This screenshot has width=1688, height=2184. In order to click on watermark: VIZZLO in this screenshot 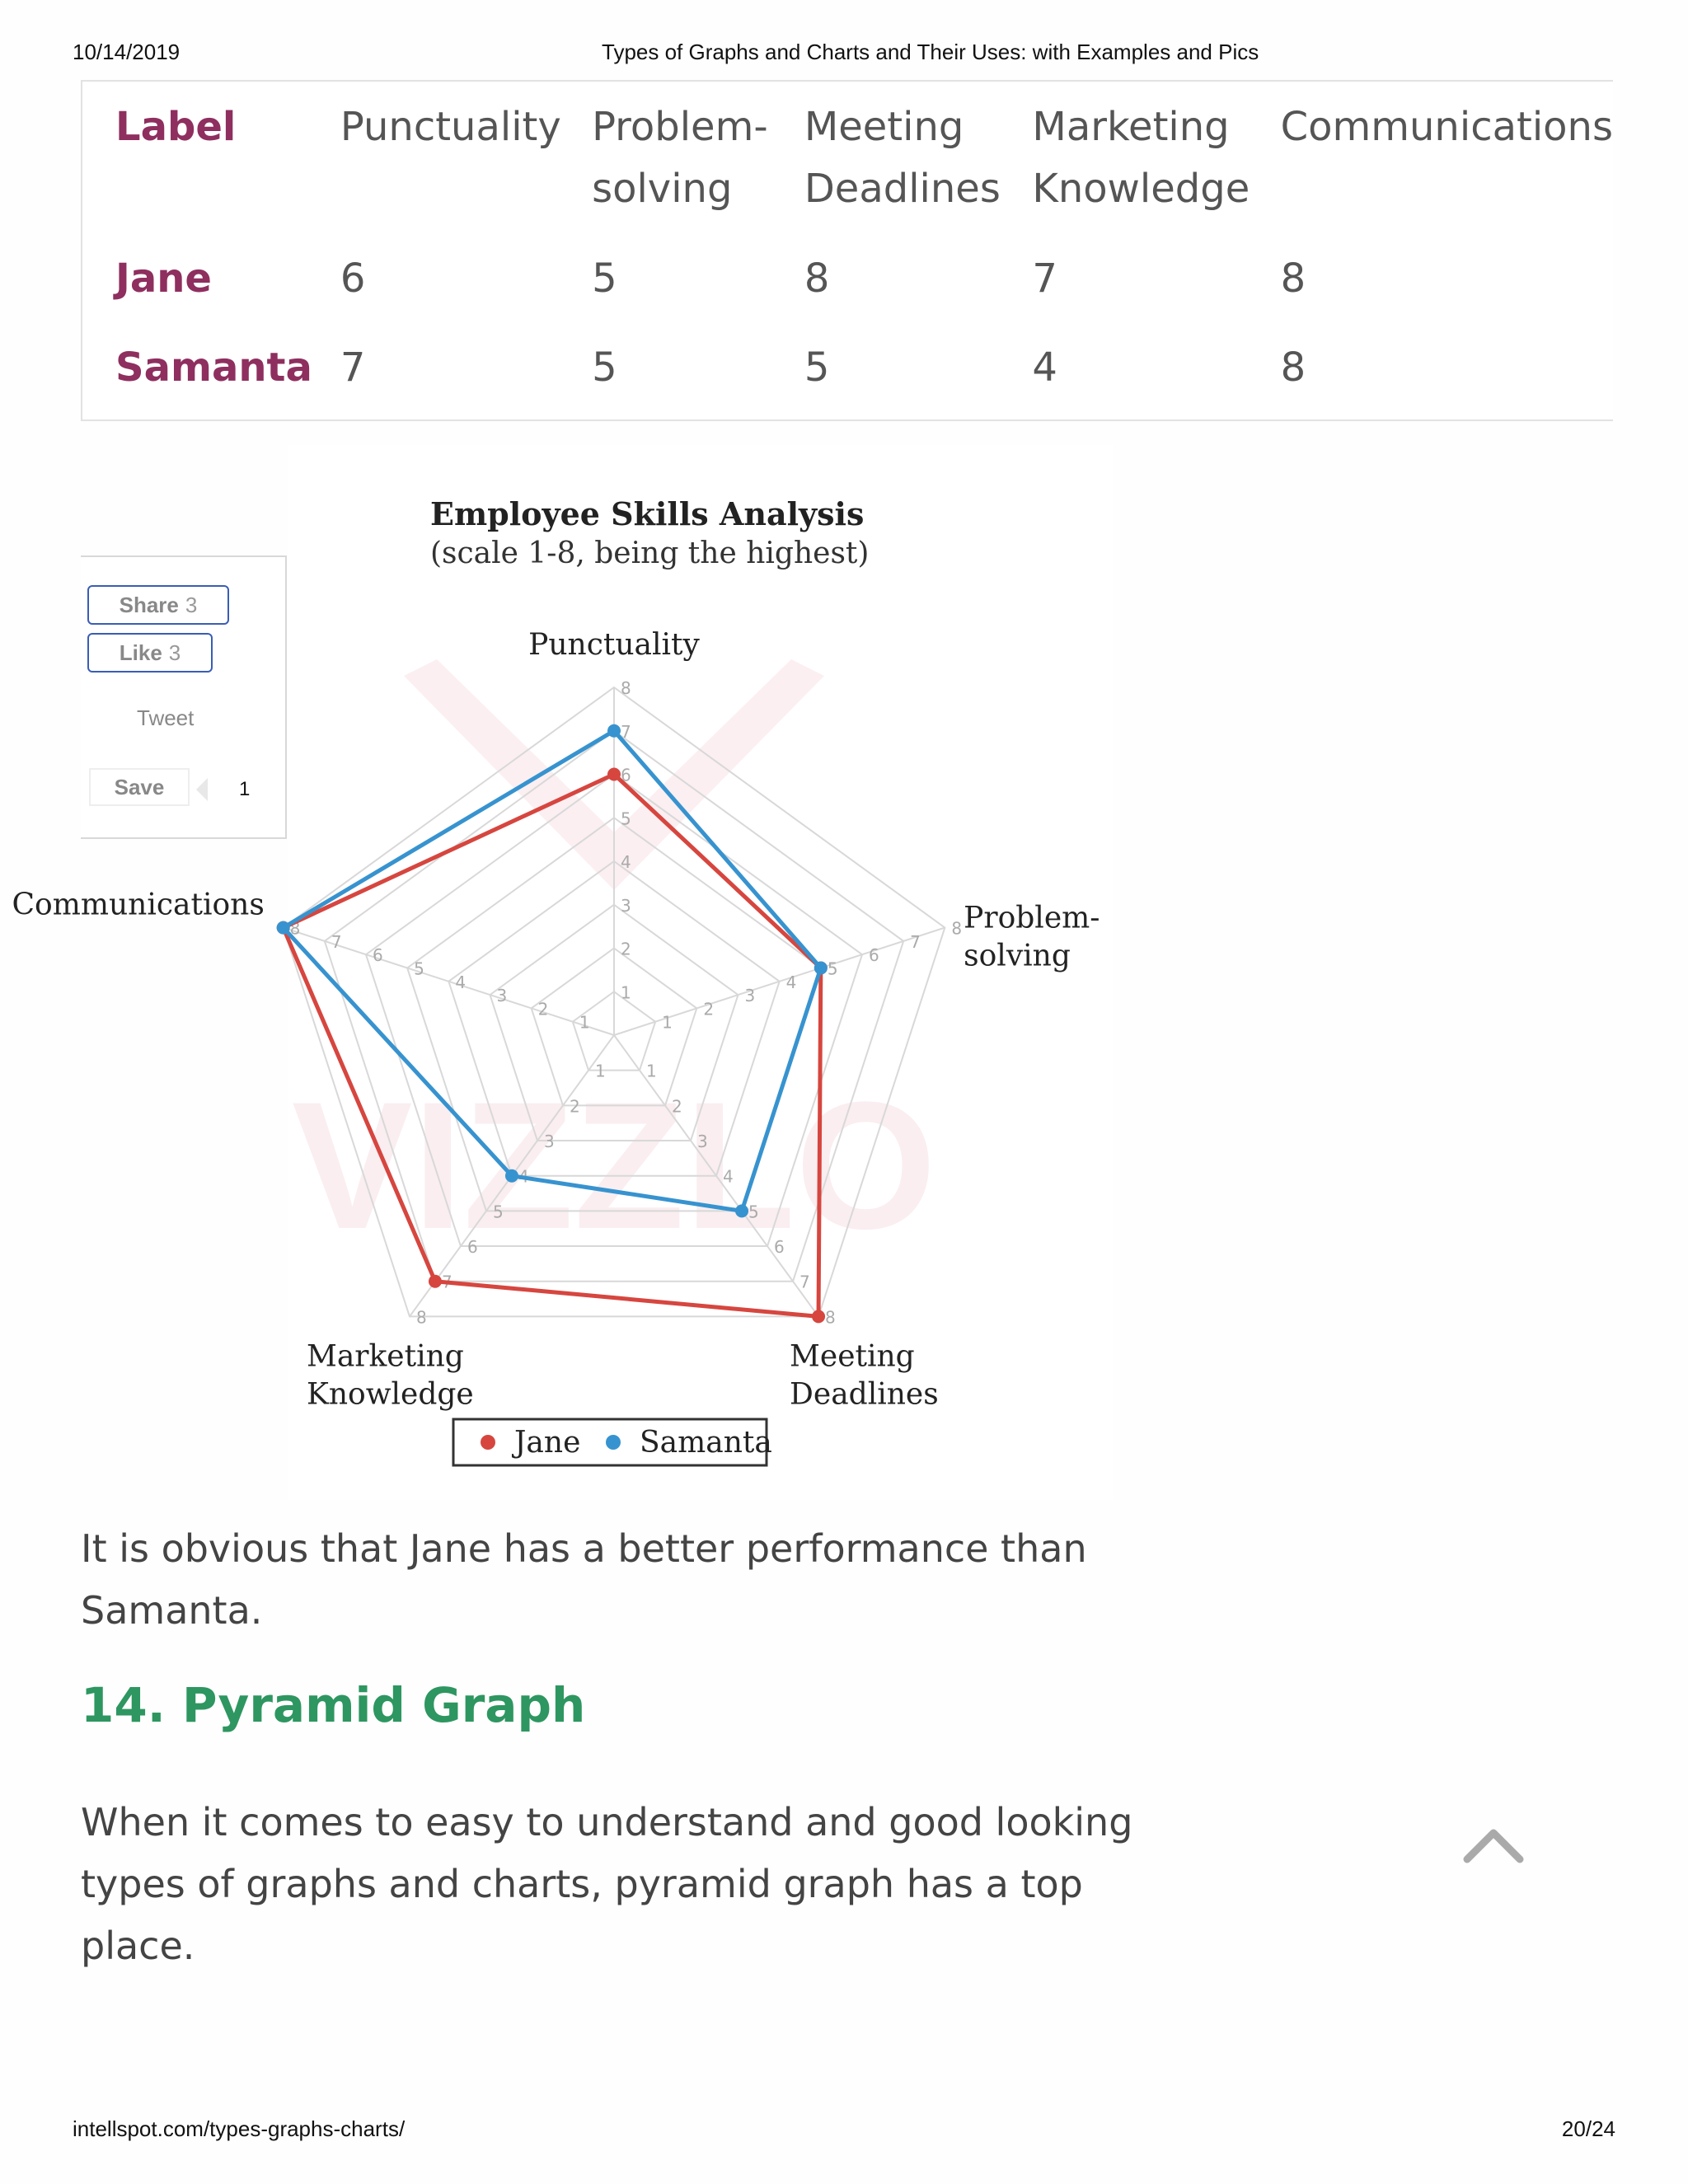, I will do `click(614, 963)`.